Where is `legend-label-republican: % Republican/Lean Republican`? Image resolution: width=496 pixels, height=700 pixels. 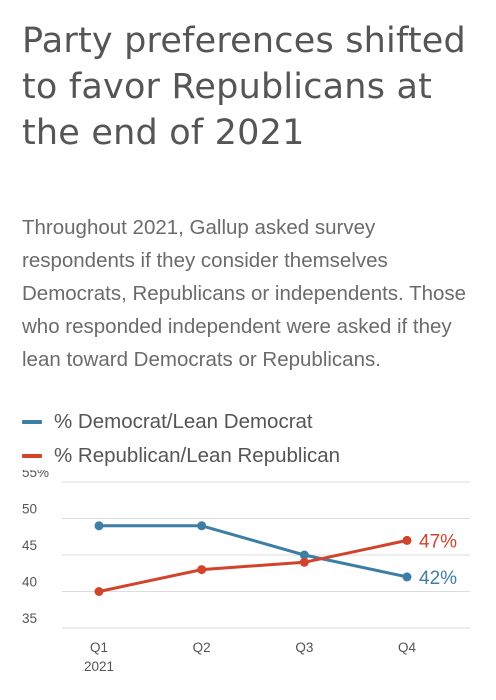 legend-label-republican: % Republican/Lean Republican is located at coordinates (197, 455).